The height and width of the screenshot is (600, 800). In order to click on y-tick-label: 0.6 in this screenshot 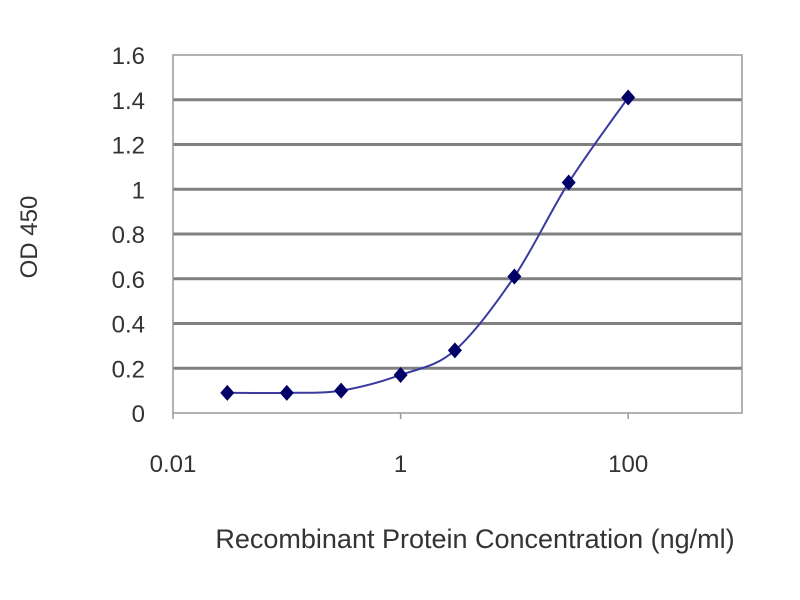, I will do `click(128, 280)`.